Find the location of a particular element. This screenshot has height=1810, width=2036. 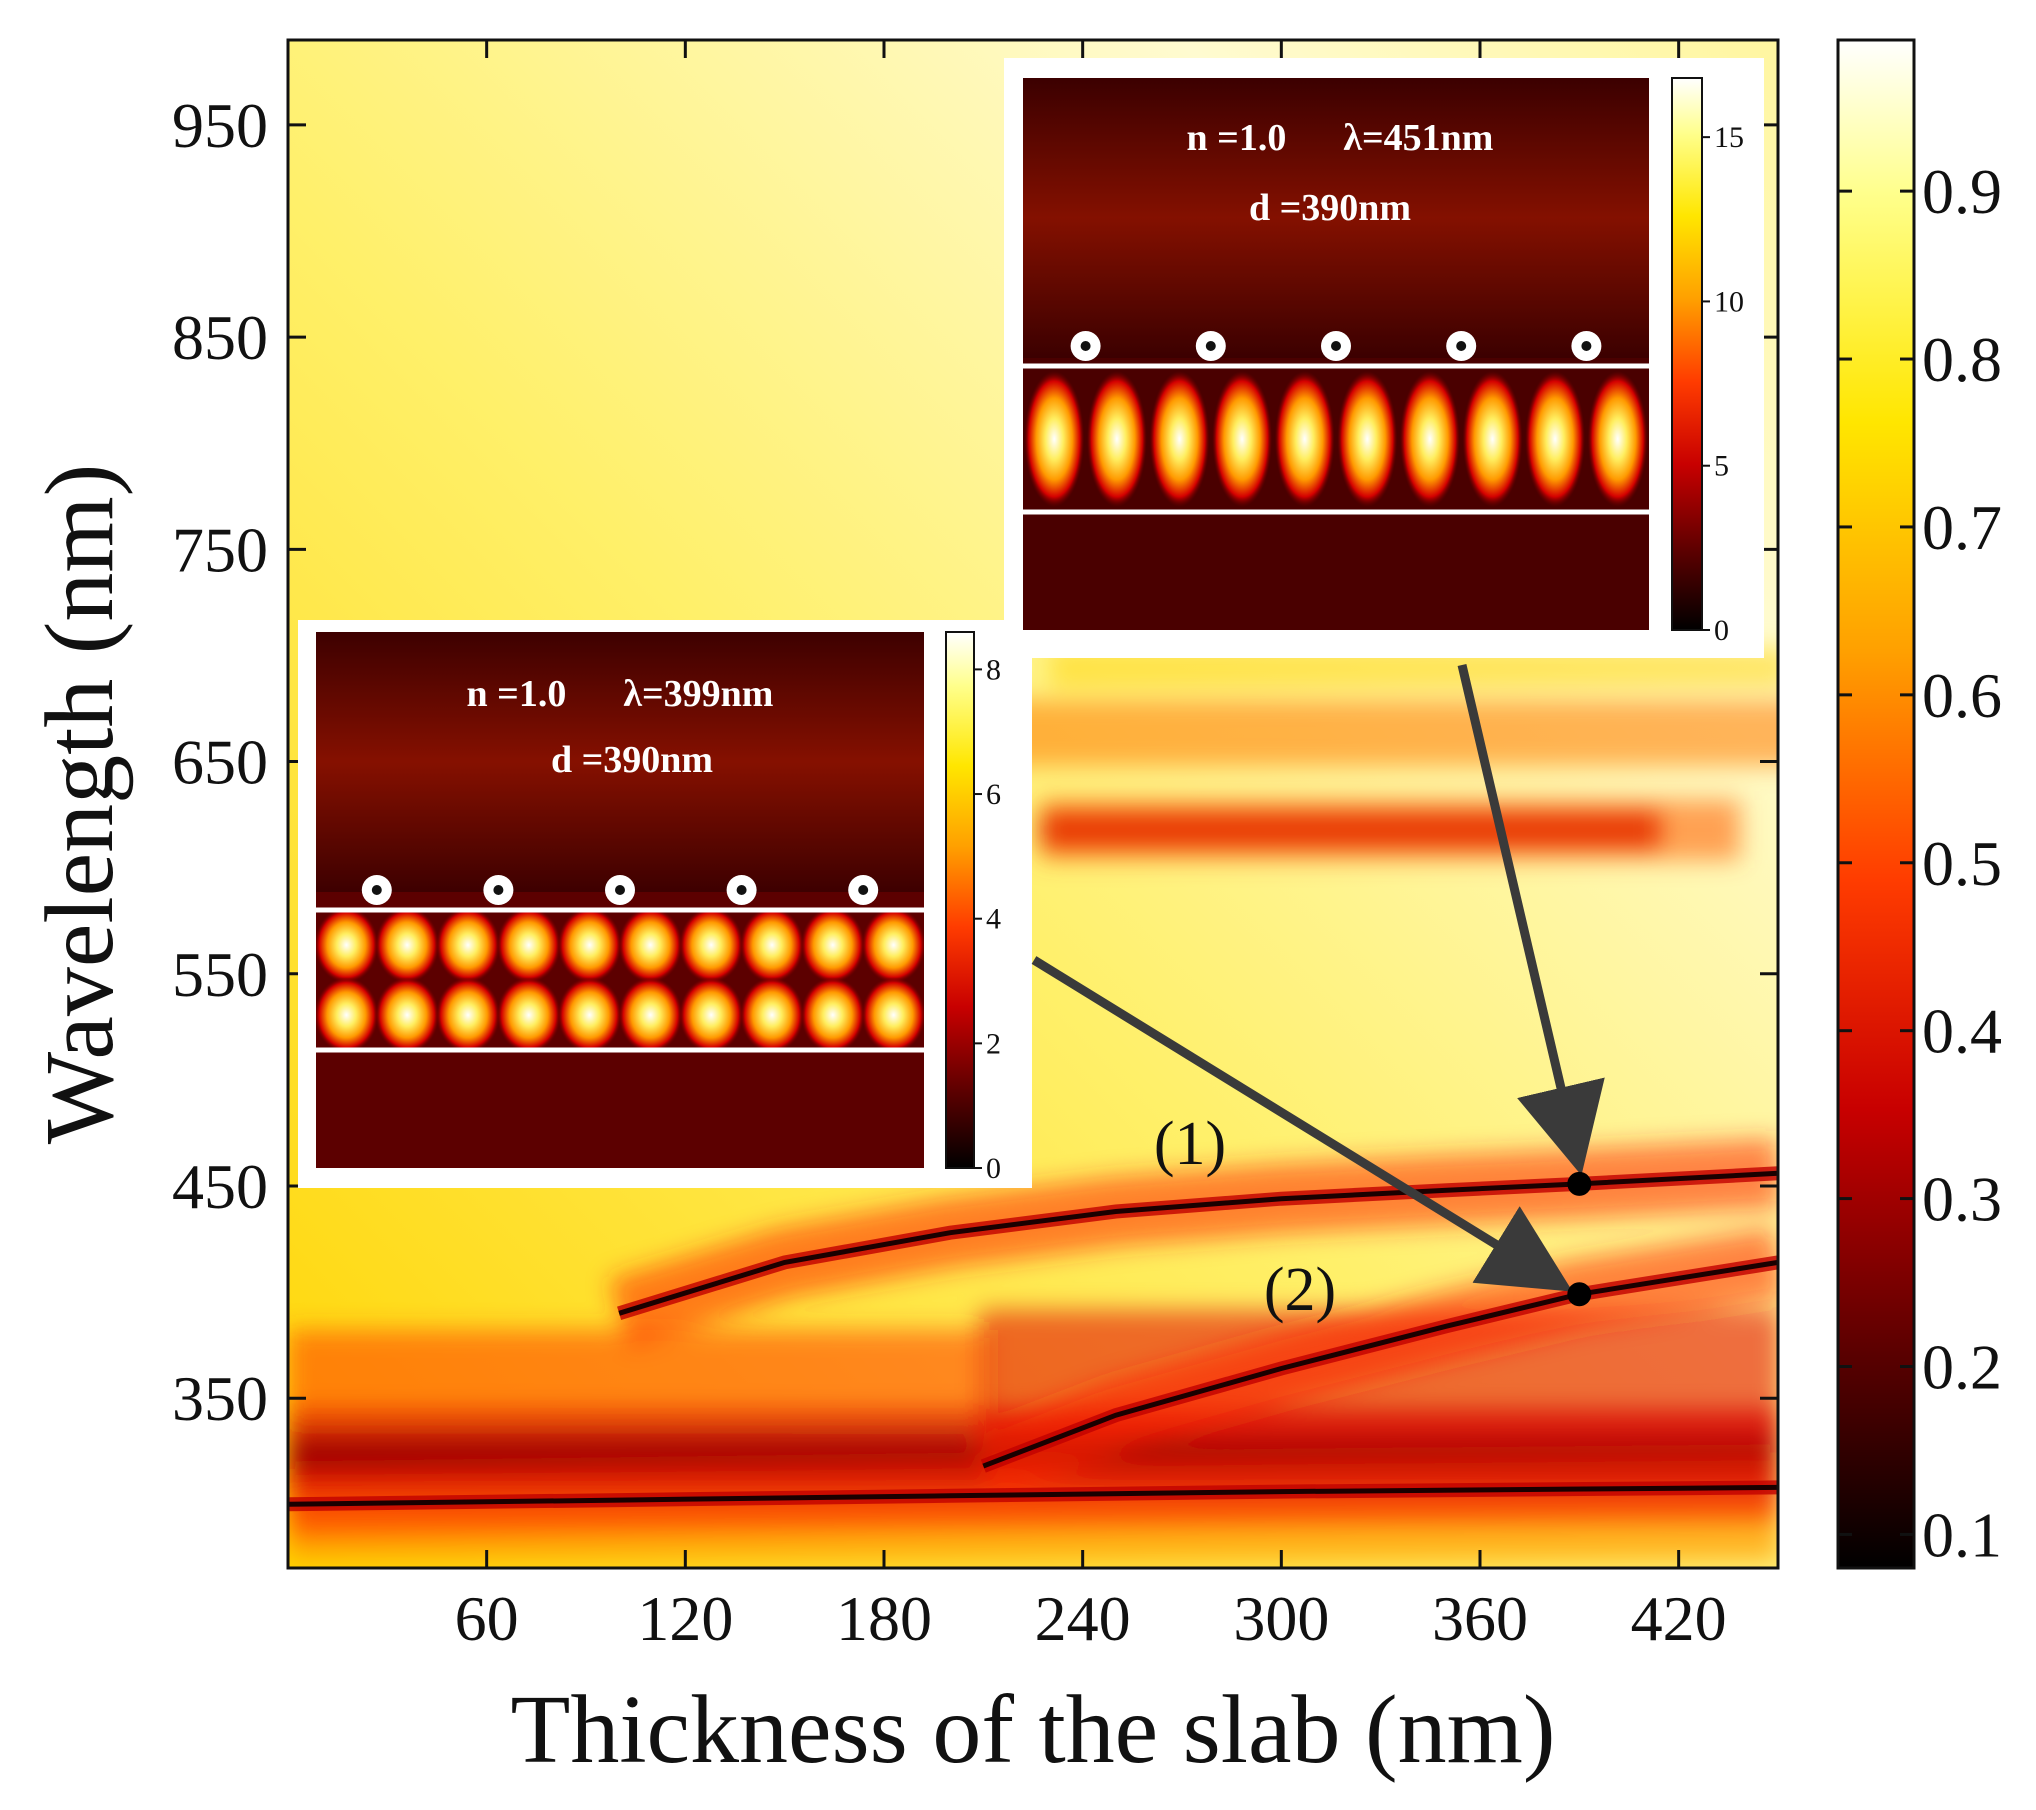

colorbar-ticks: 0.1 0.2 0.3 0.4 0.5 0.6 0.7 0.8 0.9 is located at coordinates (1920, 863).